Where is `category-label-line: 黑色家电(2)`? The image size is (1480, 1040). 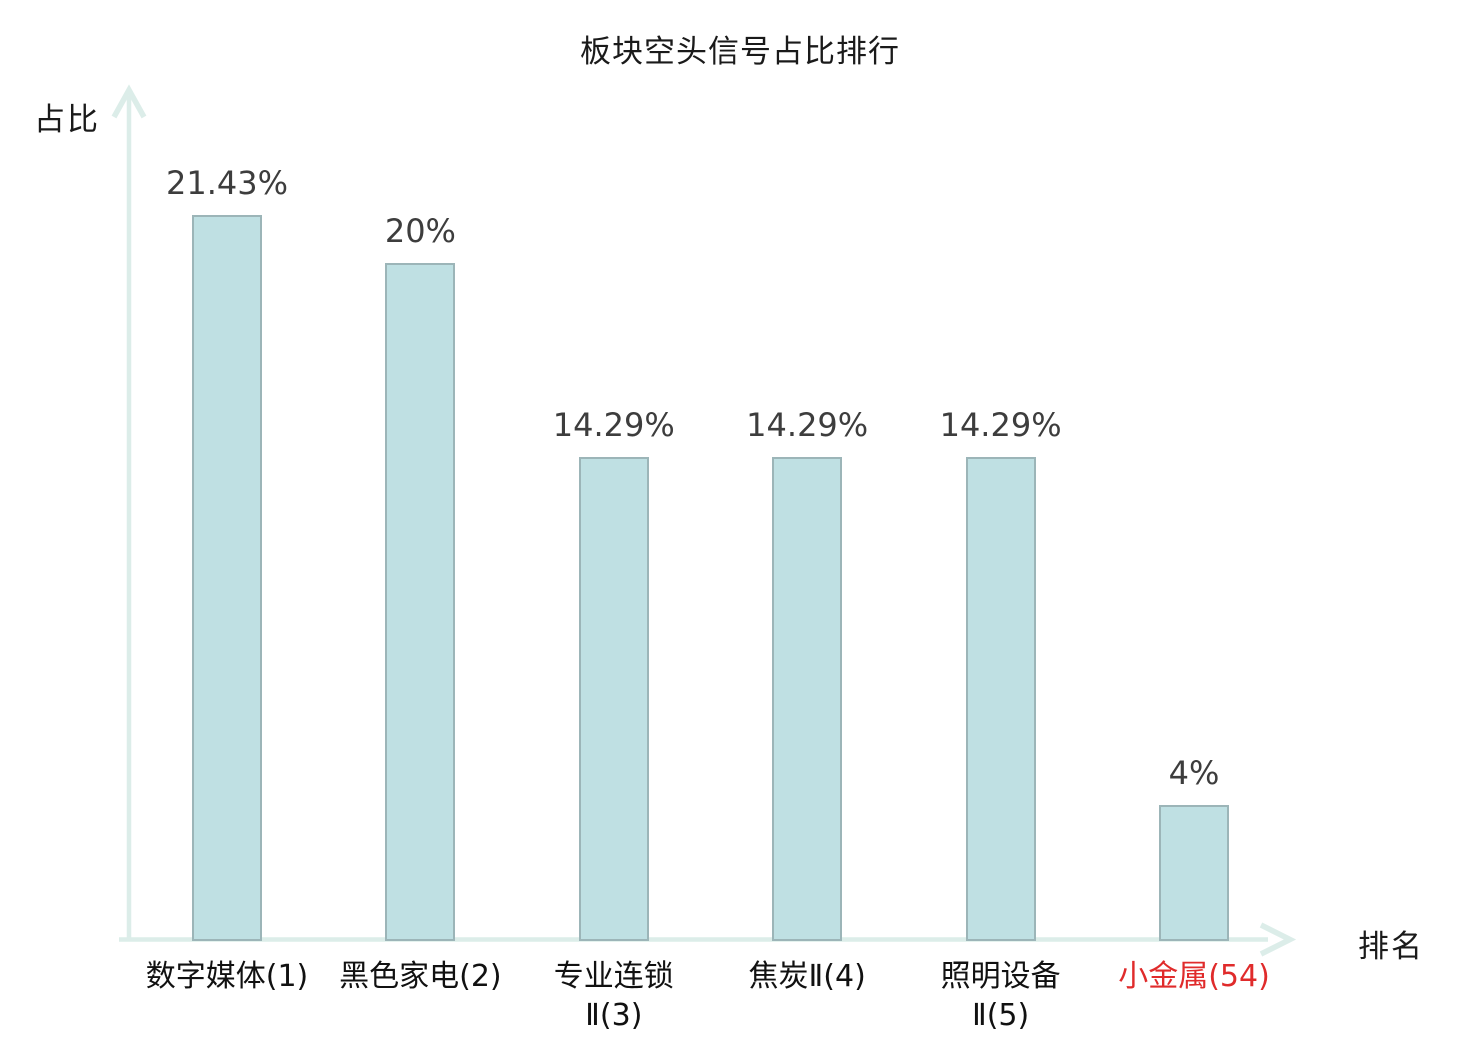 category-label-line: 黑色家电(2) is located at coordinates (420, 976).